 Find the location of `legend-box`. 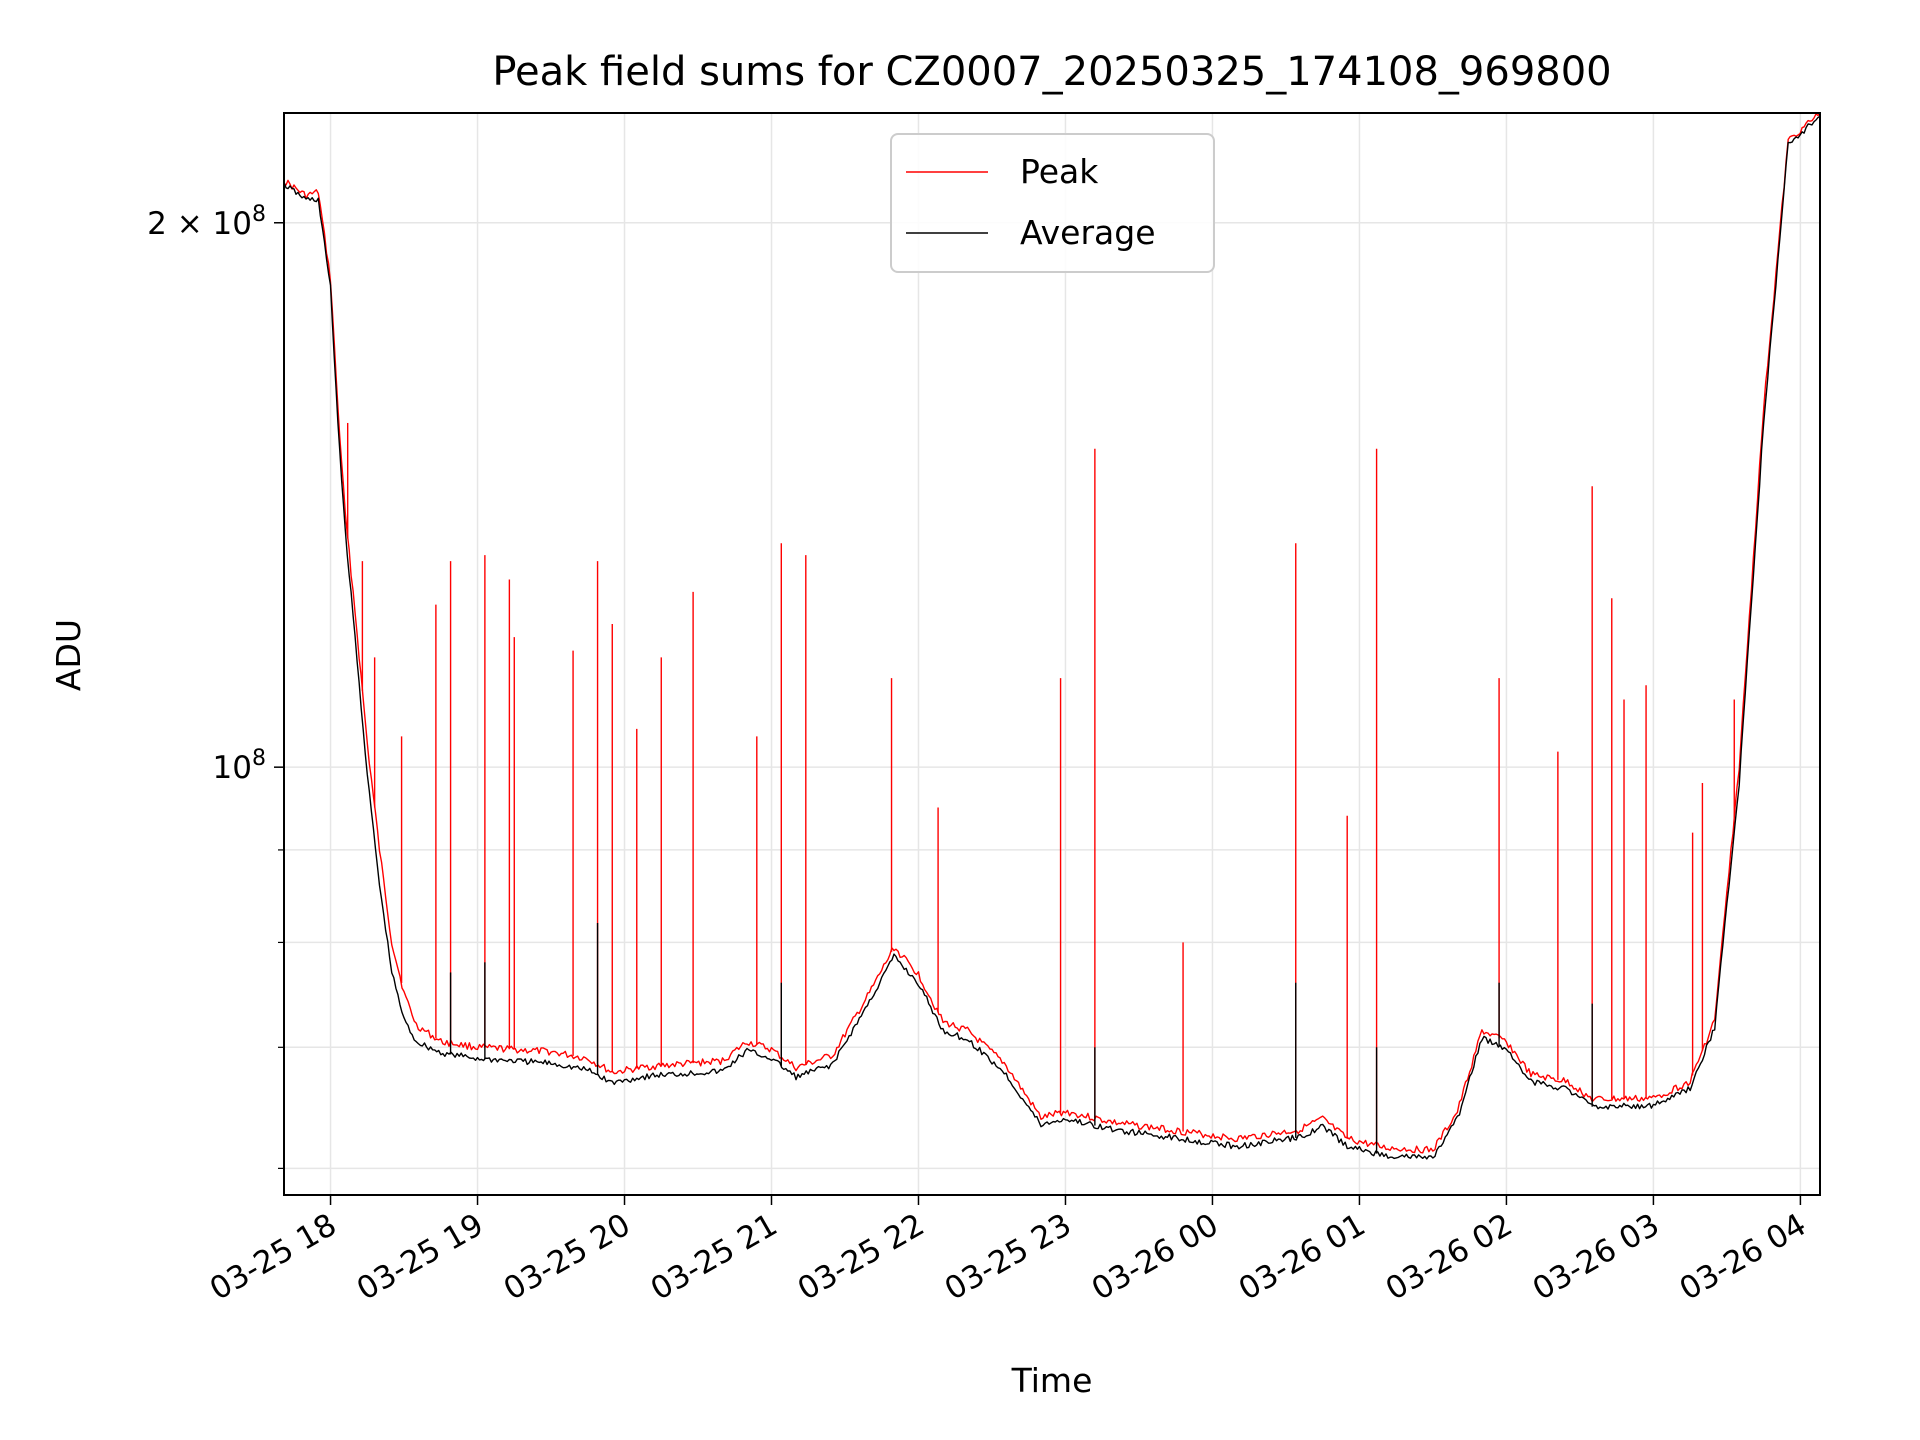

legend-box is located at coordinates (1052, 203).